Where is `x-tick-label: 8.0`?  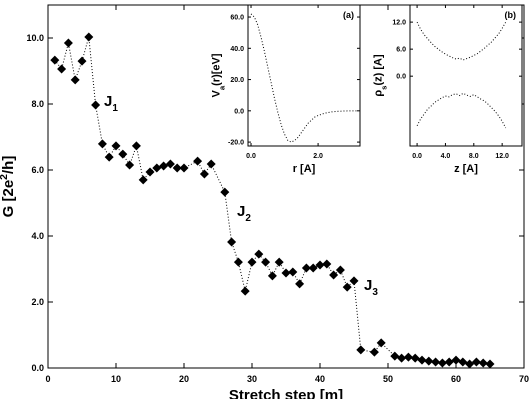
x-tick-label: 8.0 is located at coordinates (474, 156).